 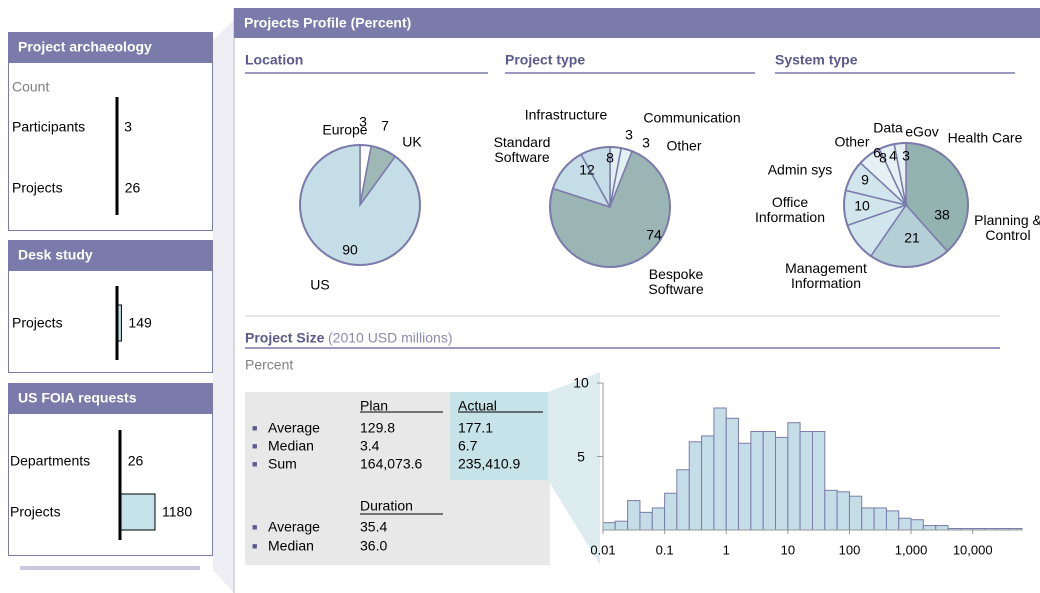 I want to click on y-axis-label: Percent, so click(x=269, y=364).